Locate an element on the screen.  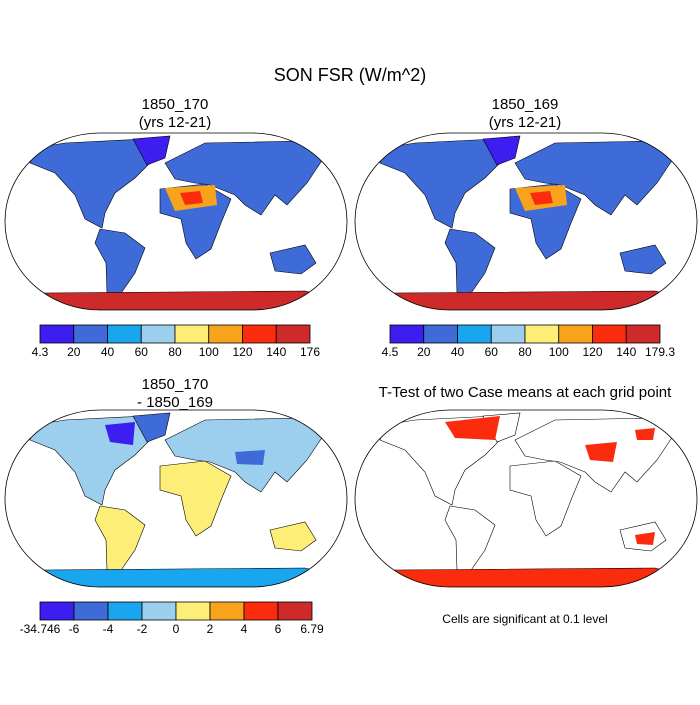
colorbar-label: 4.5 is located at coordinates (390, 352).